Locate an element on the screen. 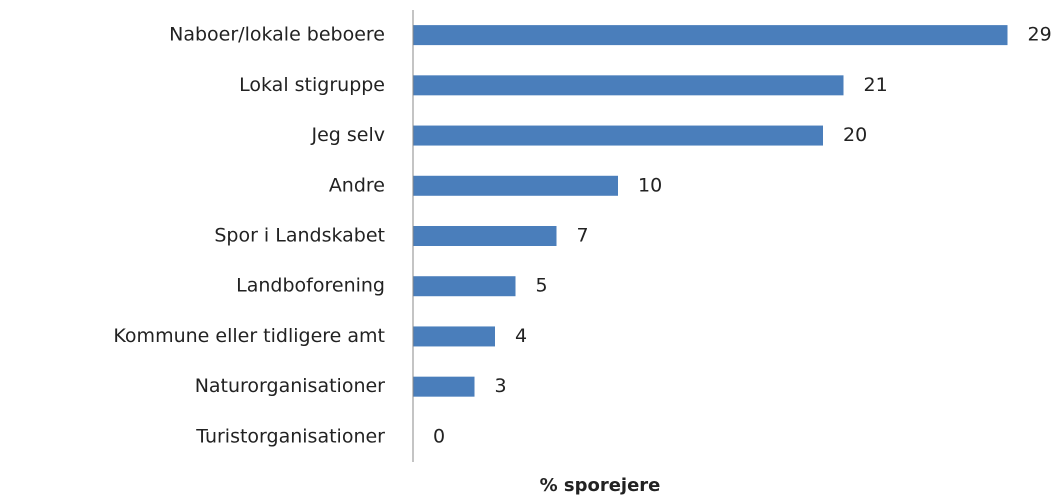 The height and width of the screenshot is (500, 1060). y-tick-label: Turistorganisationer is located at coordinates (290, 436).